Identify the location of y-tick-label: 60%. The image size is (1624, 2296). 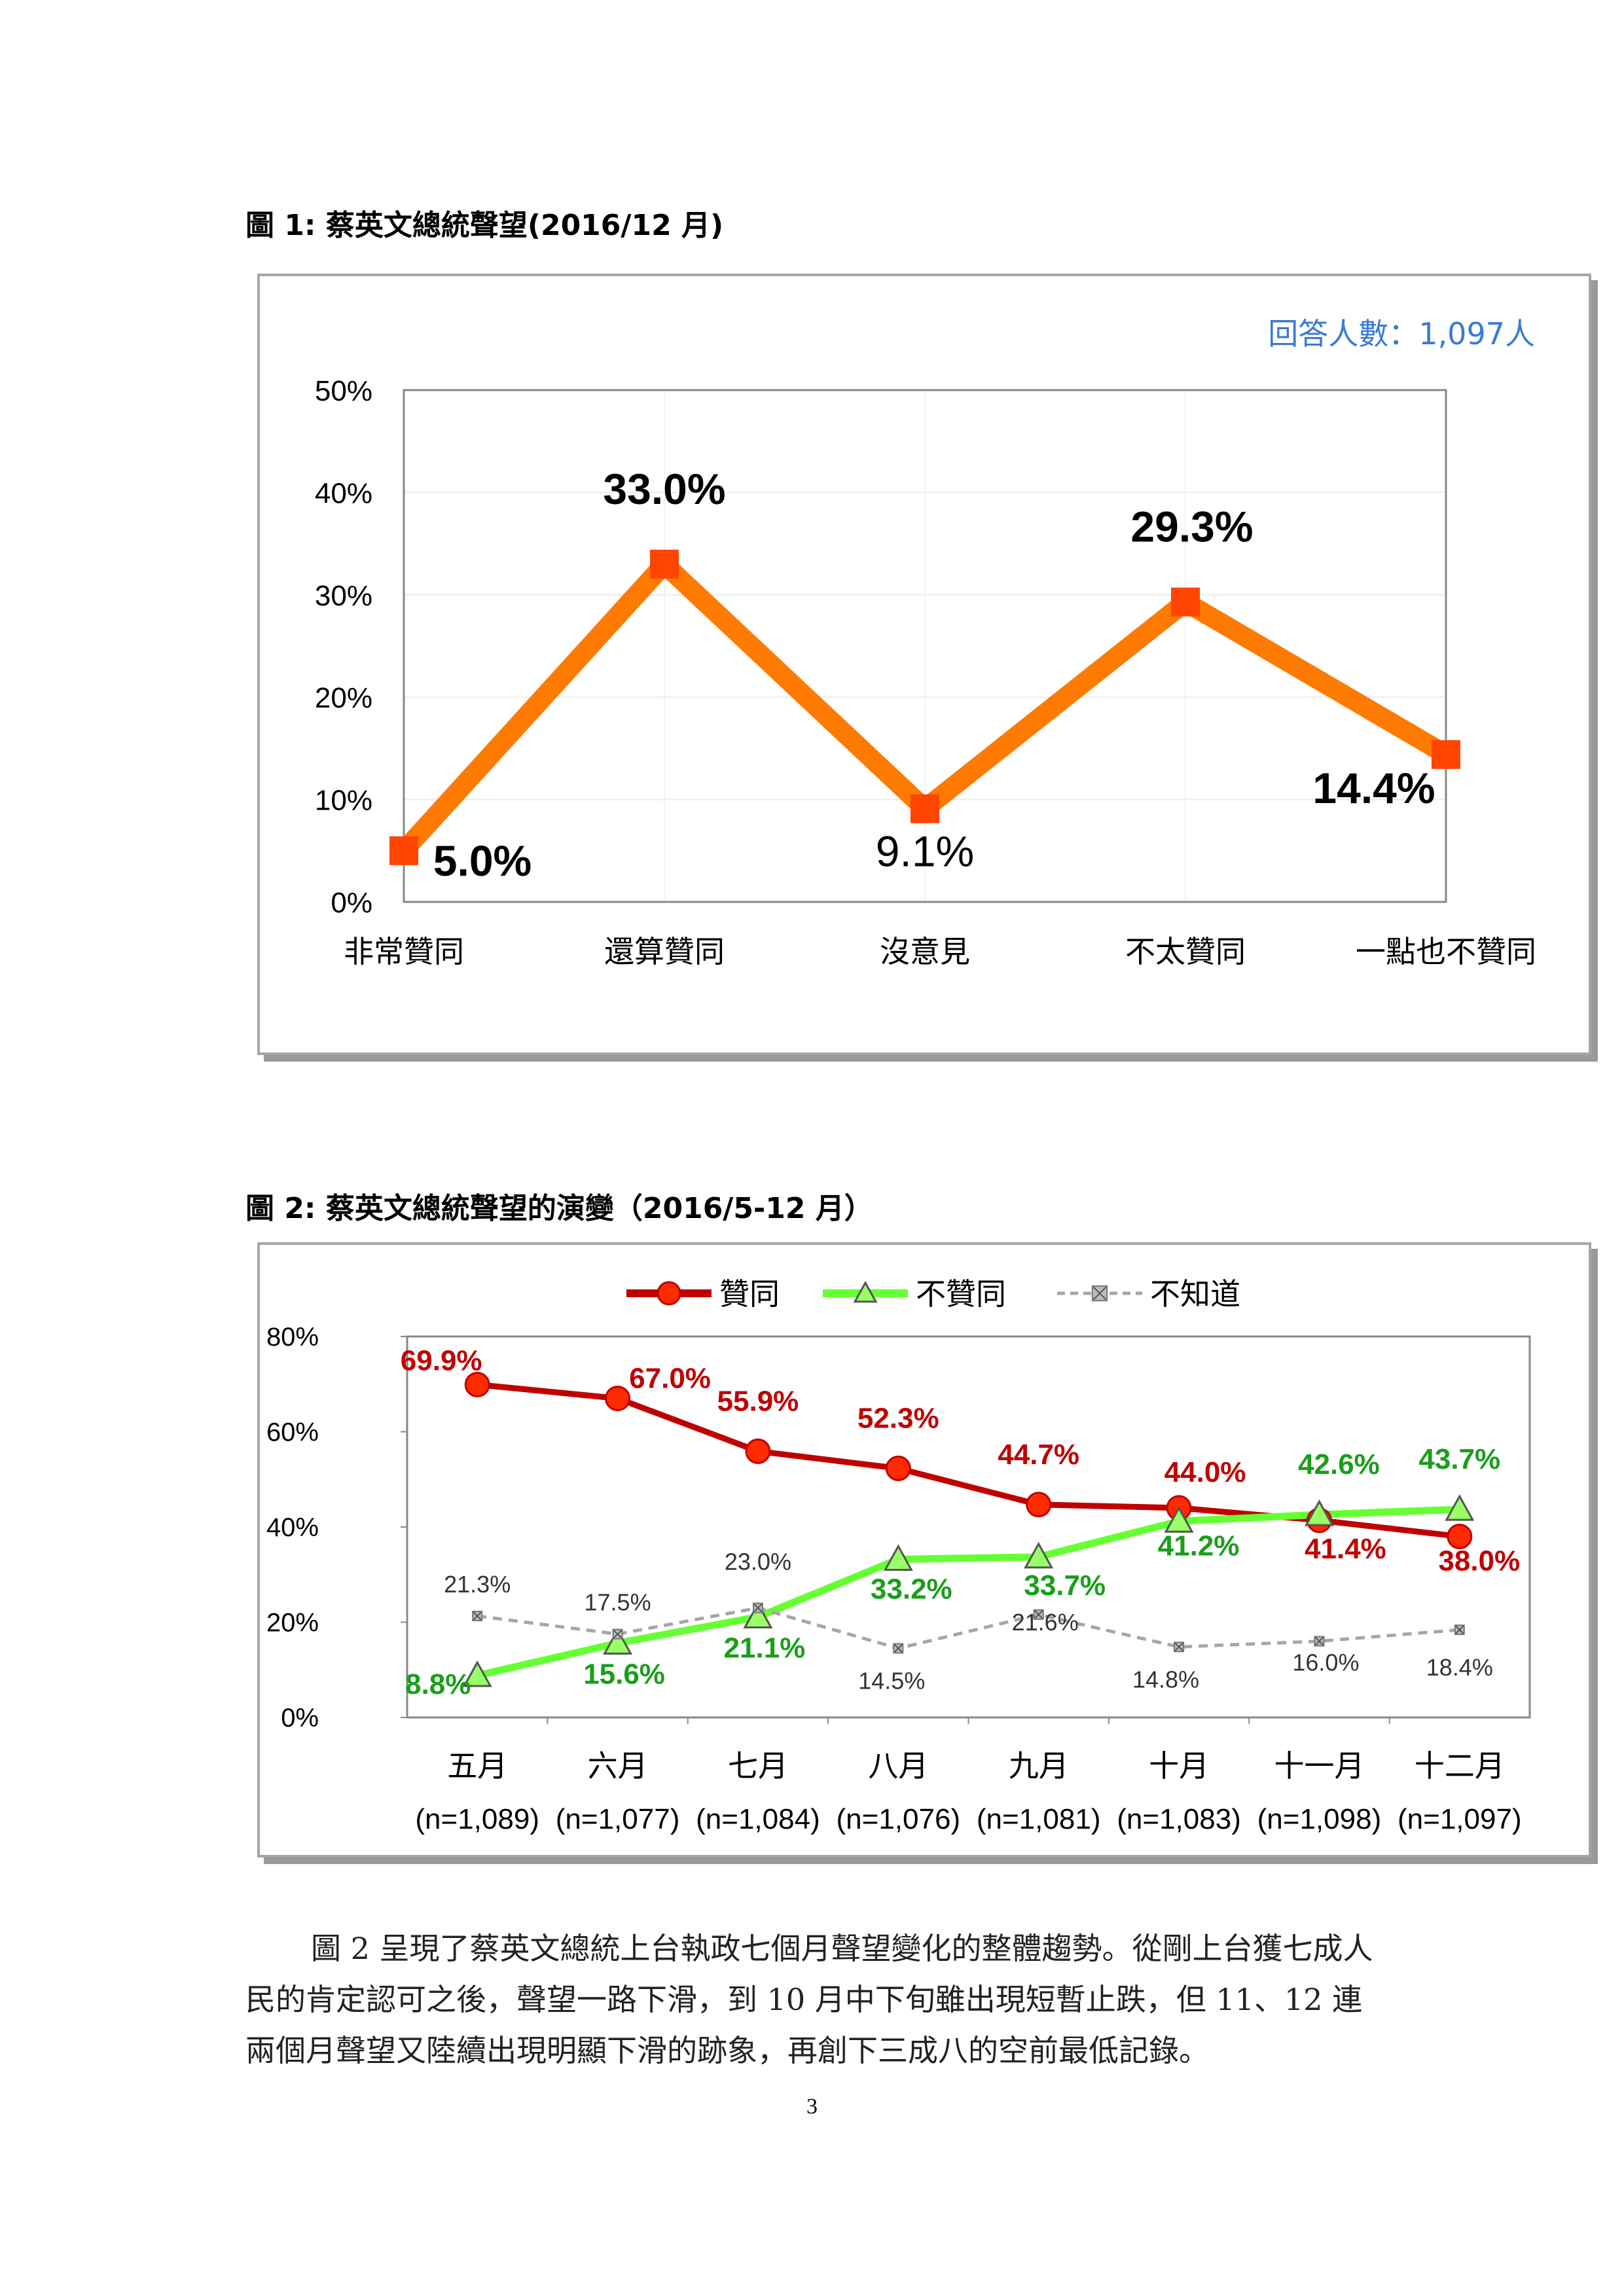
(292, 1433).